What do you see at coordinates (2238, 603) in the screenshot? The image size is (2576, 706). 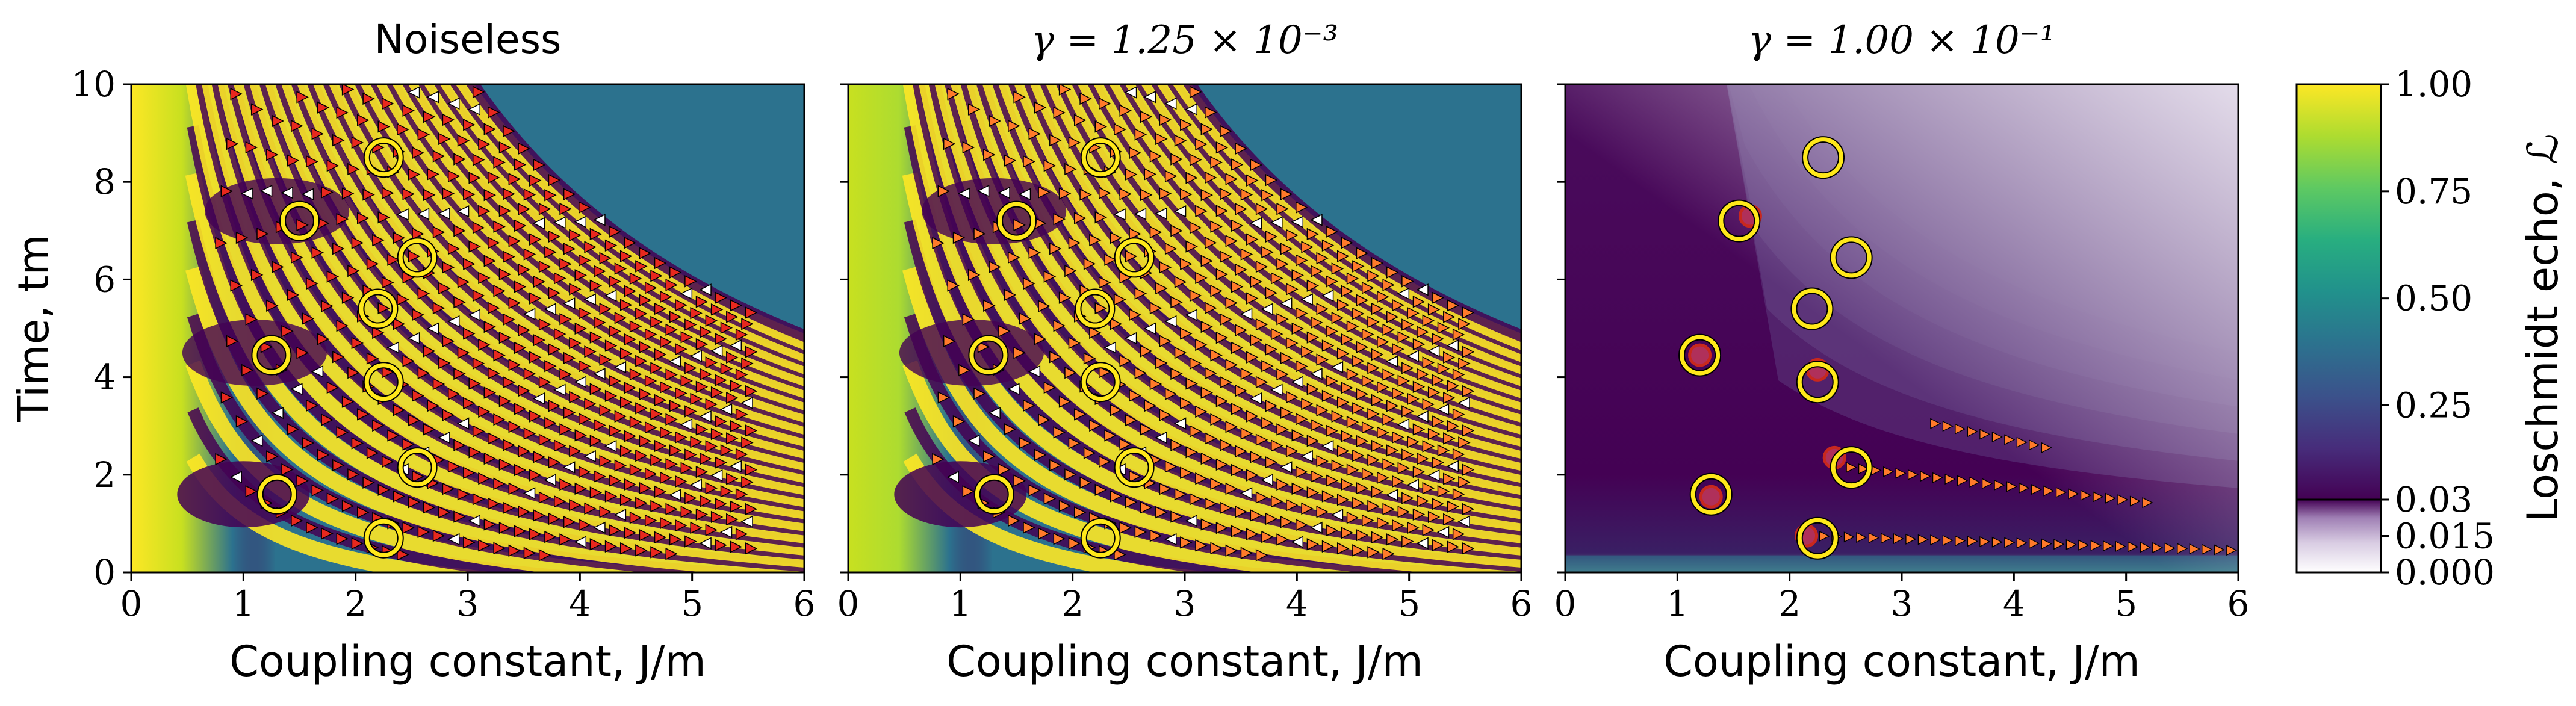 I see `x-tick-label: 6` at bounding box center [2238, 603].